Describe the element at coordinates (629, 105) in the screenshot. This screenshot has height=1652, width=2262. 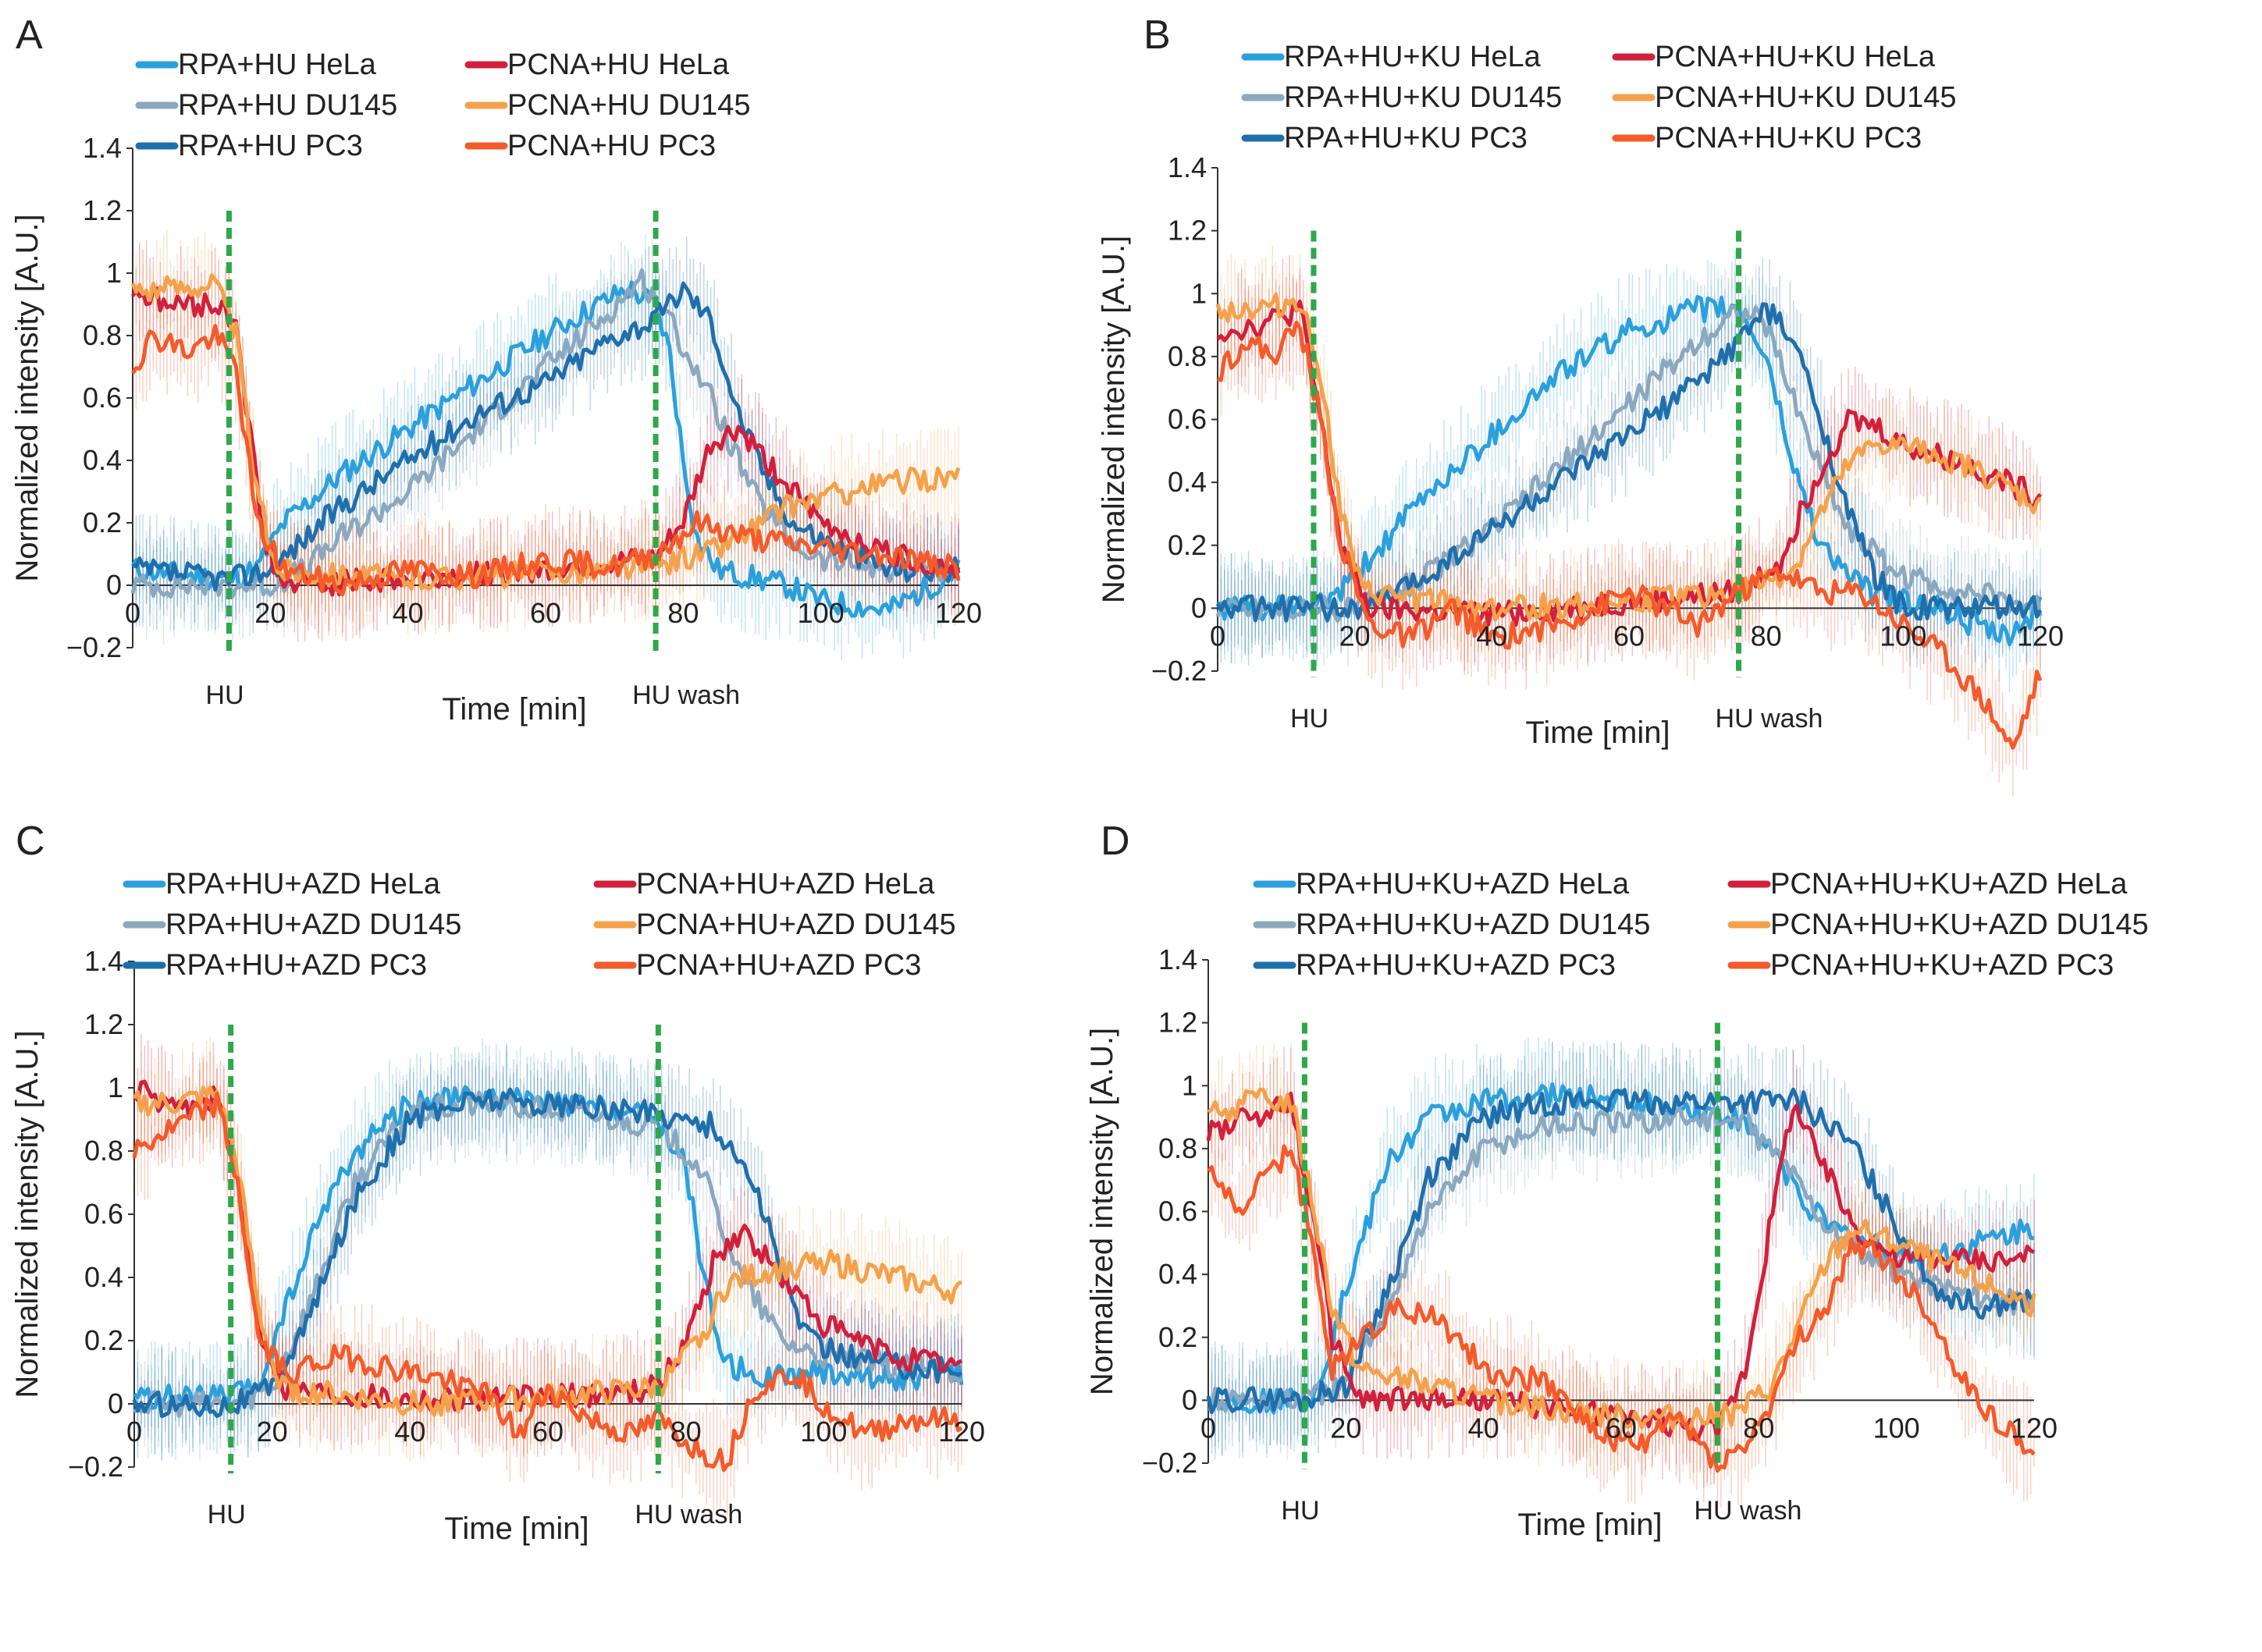
I see `legend-entry: PCNA+HU DU145` at that location.